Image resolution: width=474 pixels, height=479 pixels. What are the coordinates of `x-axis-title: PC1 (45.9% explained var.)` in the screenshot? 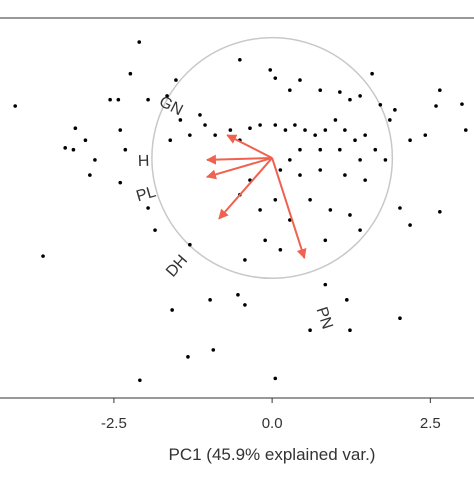 It's located at (272, 454).